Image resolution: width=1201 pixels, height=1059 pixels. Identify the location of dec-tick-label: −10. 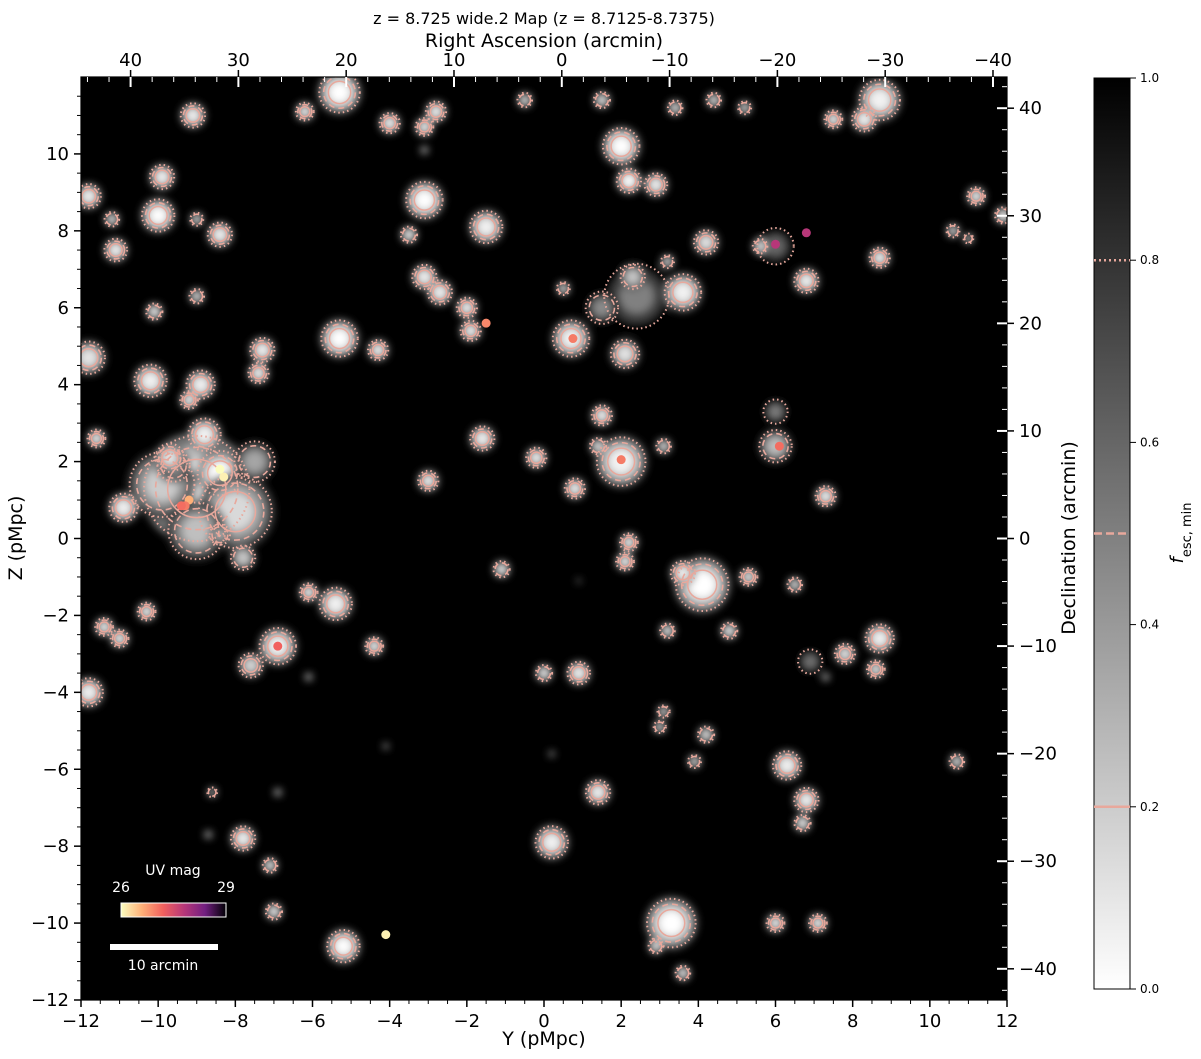
(1038, 646).